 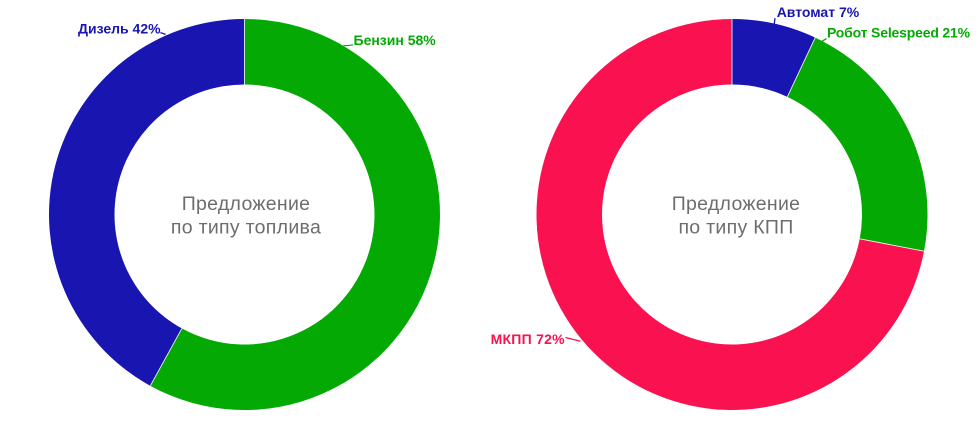 What do you see at coordinates (119, 29) in the screenshot?
I see `svg-text: Дизель 42%` at bounding box center [119, 29].